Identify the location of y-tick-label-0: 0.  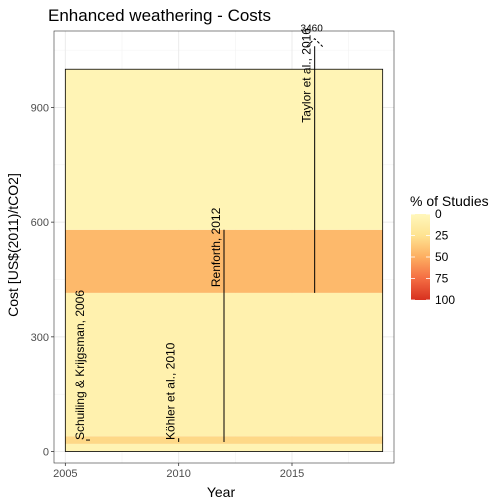
(46, 453).